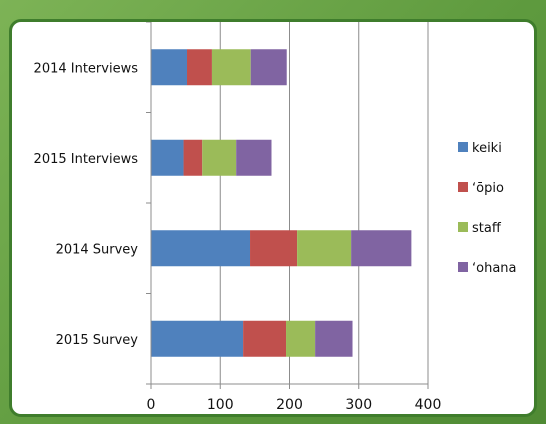 Image resolution: width=546 pixels, height=424 pixels. I want to click on legend: keiki ʻōpio staff ʻohana, so click(487, 208).